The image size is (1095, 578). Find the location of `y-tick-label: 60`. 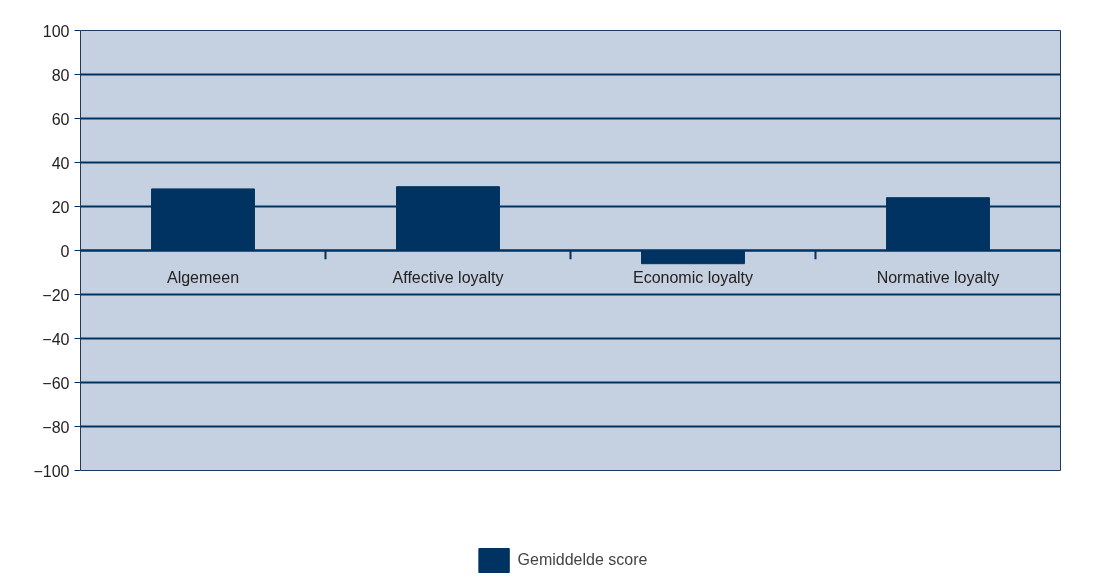

y-tick-label: 60 is located at coordinates (60, 119).